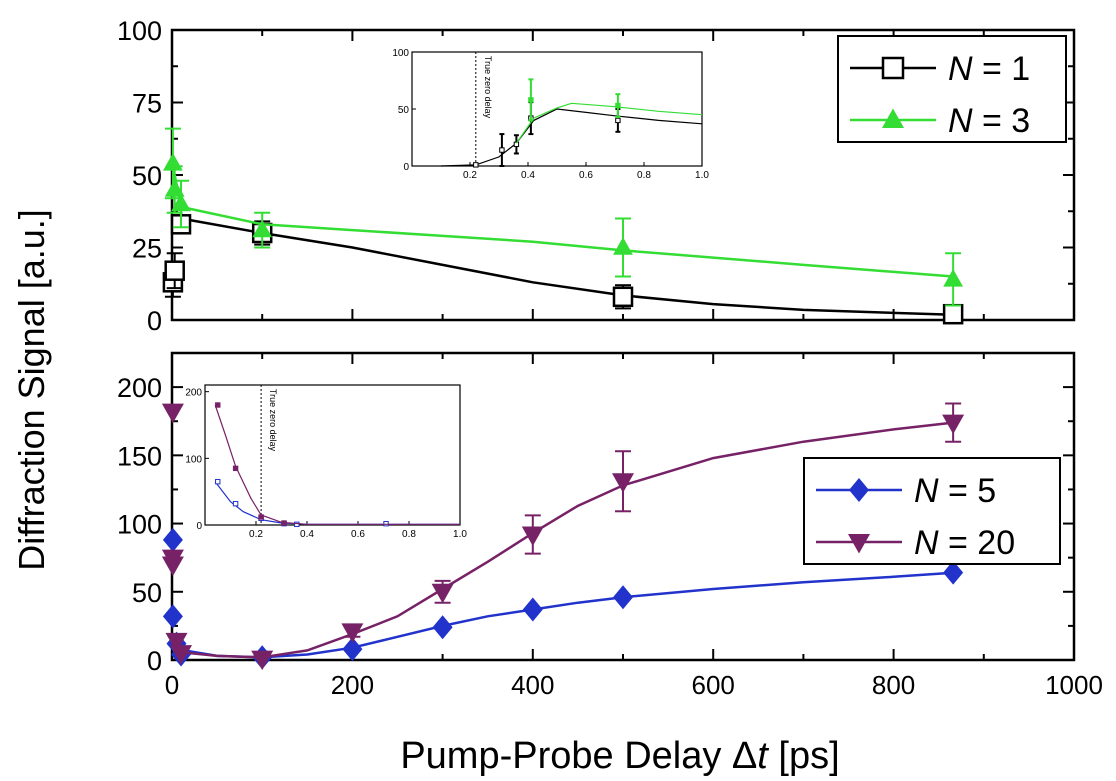 This screenshot has width=1116, height=781. I want to click on top-inset: 0.2 0.4 0.6 0.8 1.0 0 50 100 True zero delay, so click(550, 114).